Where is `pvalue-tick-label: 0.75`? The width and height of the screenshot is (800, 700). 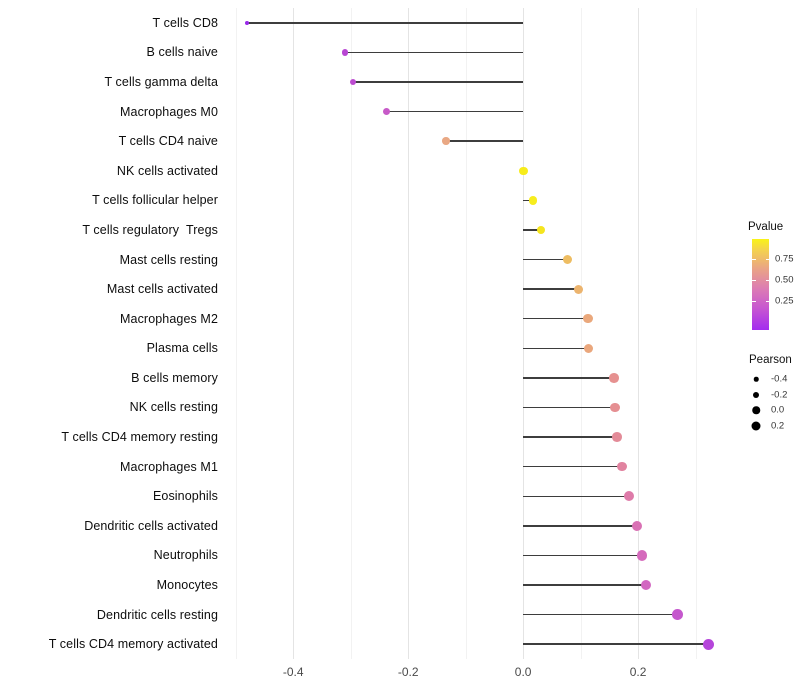 pvalue-tick-label: 0.75 is located at coordinates (784, 259).